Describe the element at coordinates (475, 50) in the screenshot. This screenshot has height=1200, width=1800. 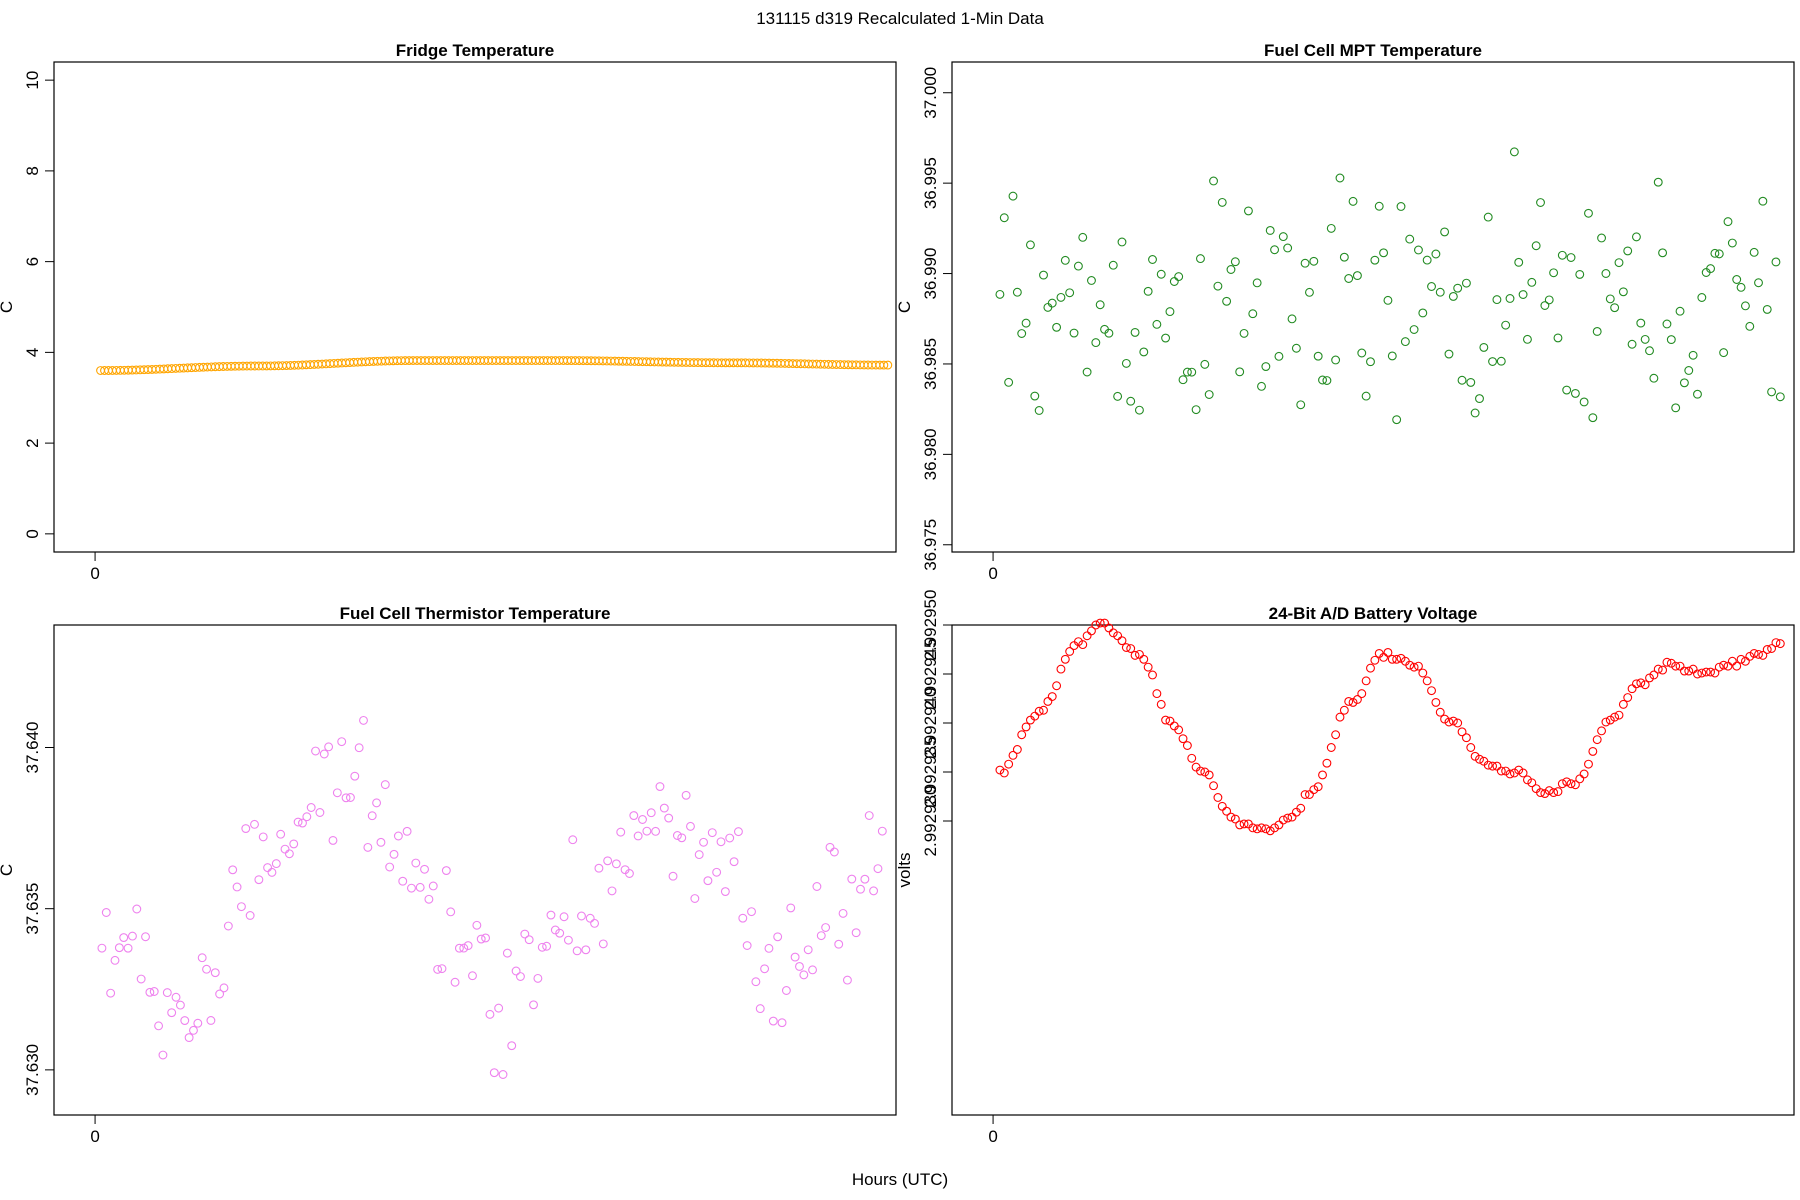
I see `fridge-temperature-title: Fridge Temperature` at that location.